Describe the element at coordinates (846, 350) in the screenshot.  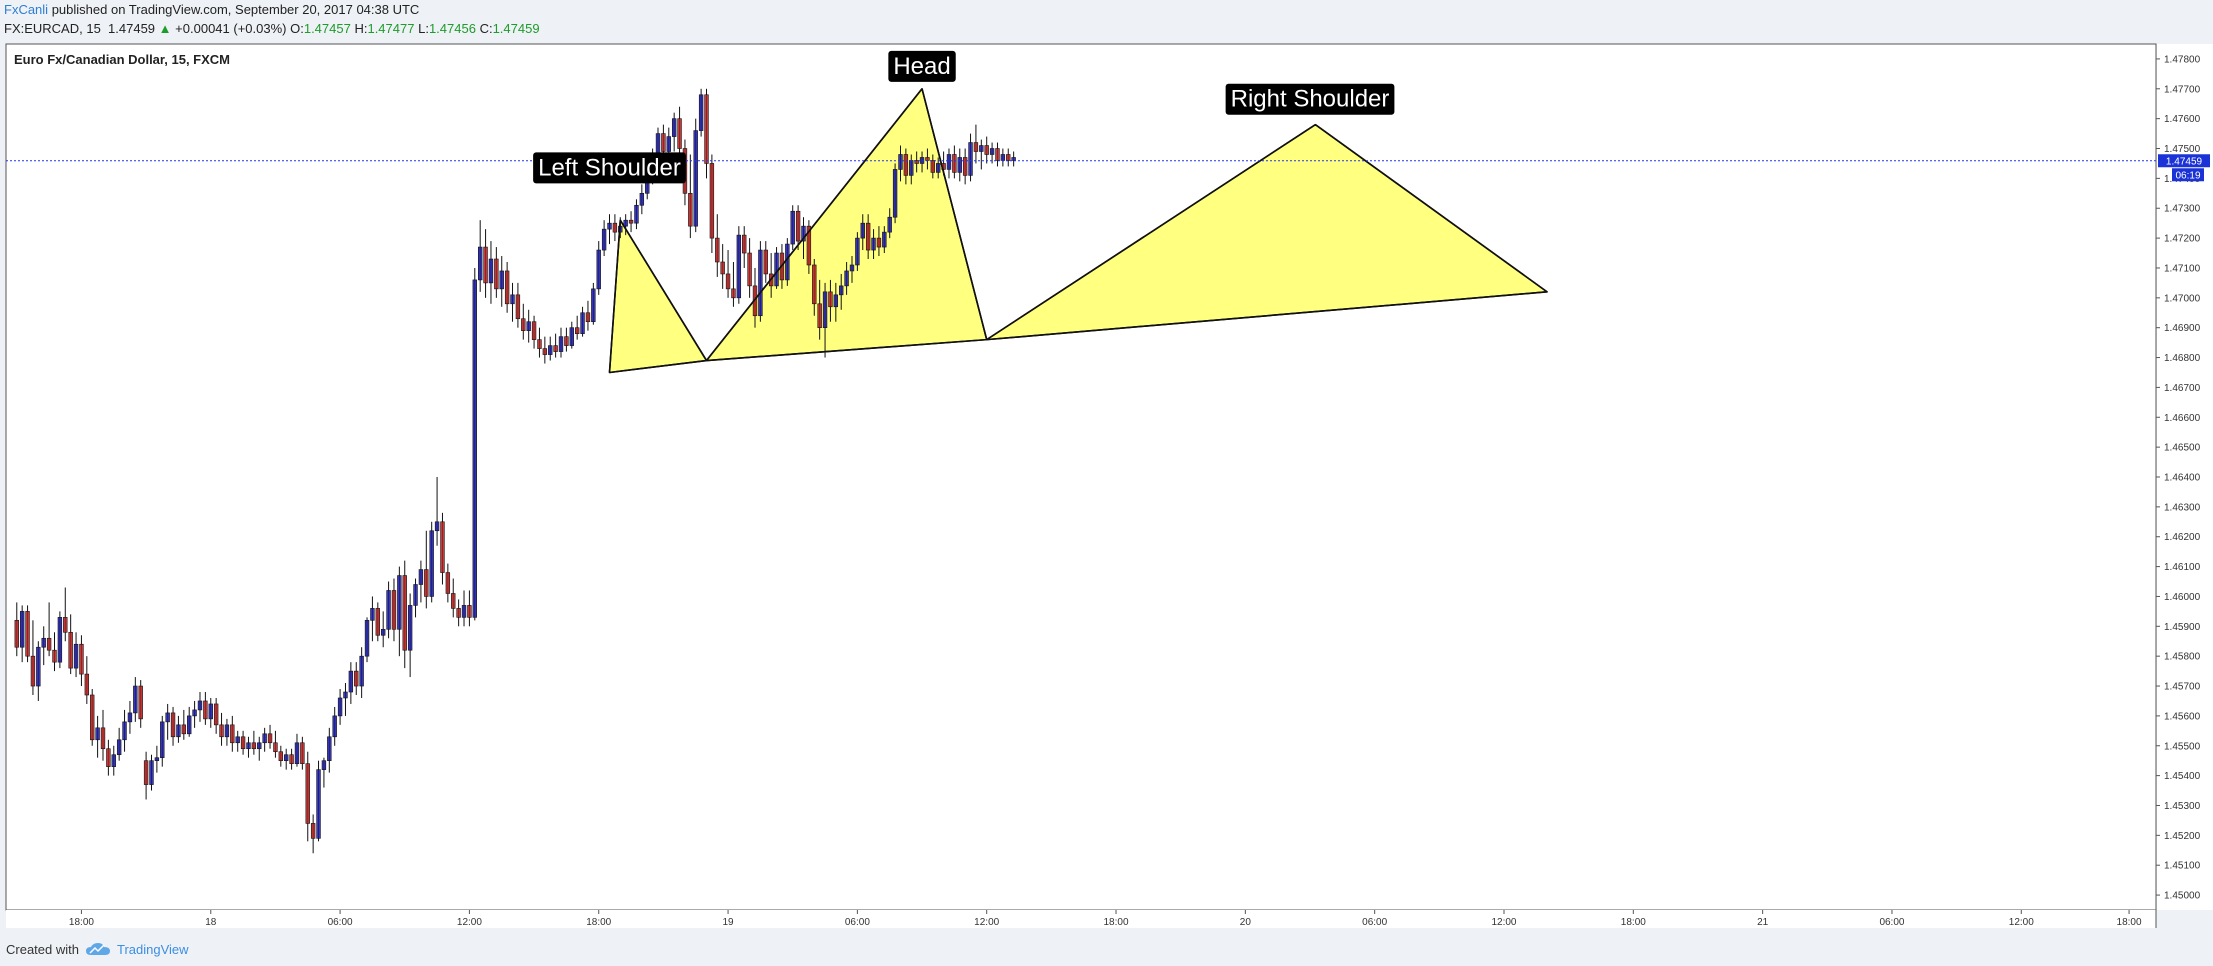
I see `neckline-segment` at that location.